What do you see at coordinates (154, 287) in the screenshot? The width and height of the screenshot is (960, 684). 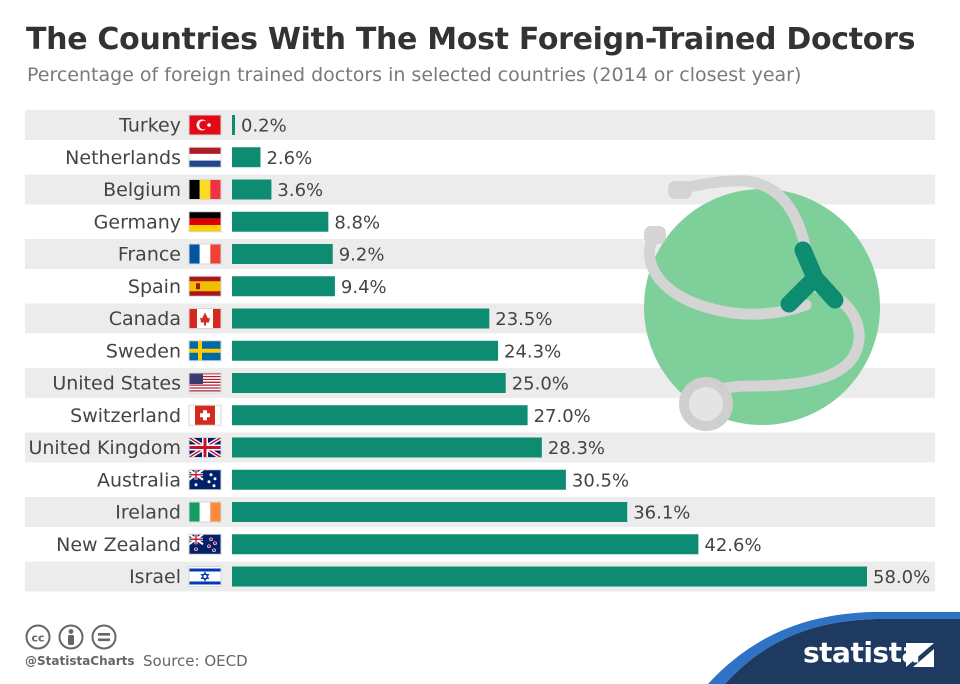 I see `category-label: Spain` at bounding box center [154, 287].